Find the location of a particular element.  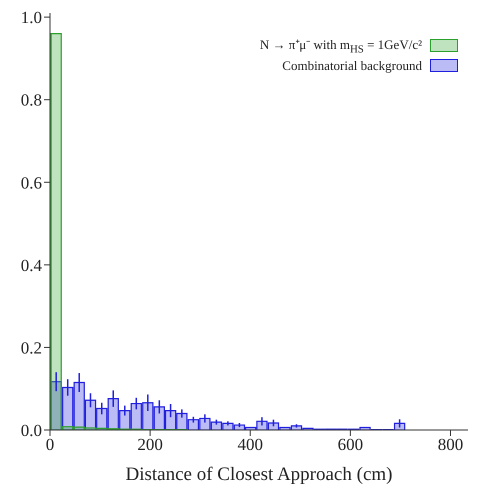

x-tick-label: 600 is located at coordinates (351, 444).